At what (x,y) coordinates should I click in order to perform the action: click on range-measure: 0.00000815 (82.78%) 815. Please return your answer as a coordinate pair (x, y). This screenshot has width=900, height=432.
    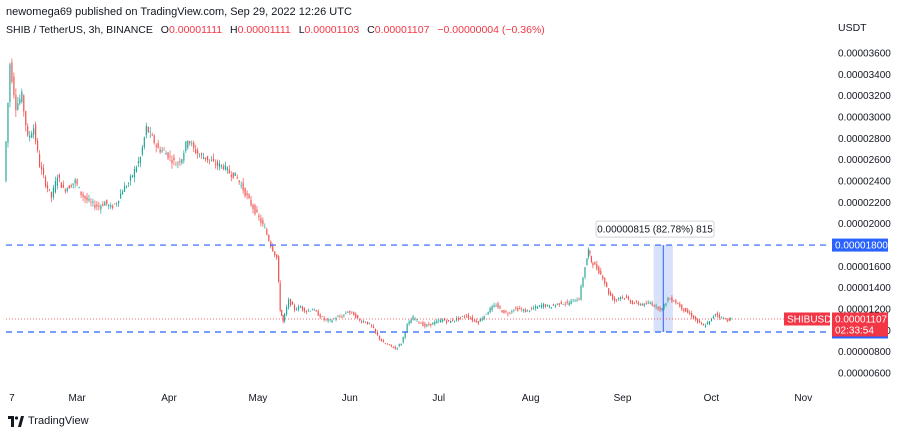
    Looking at the image, I should click on (655, 276).